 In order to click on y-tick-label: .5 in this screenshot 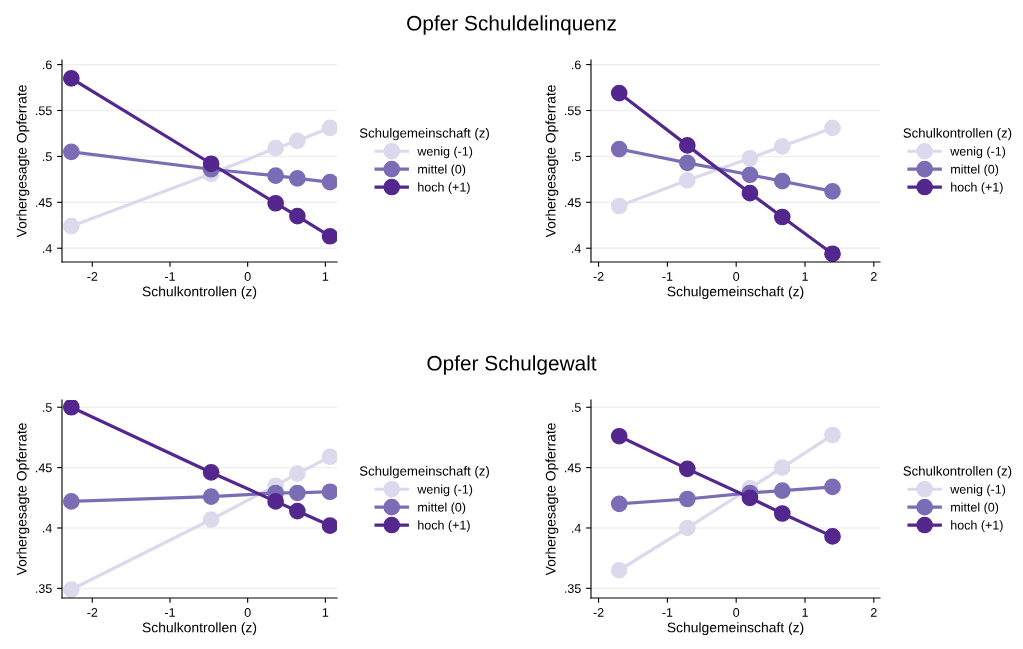, I will do `click(576, 157)`.